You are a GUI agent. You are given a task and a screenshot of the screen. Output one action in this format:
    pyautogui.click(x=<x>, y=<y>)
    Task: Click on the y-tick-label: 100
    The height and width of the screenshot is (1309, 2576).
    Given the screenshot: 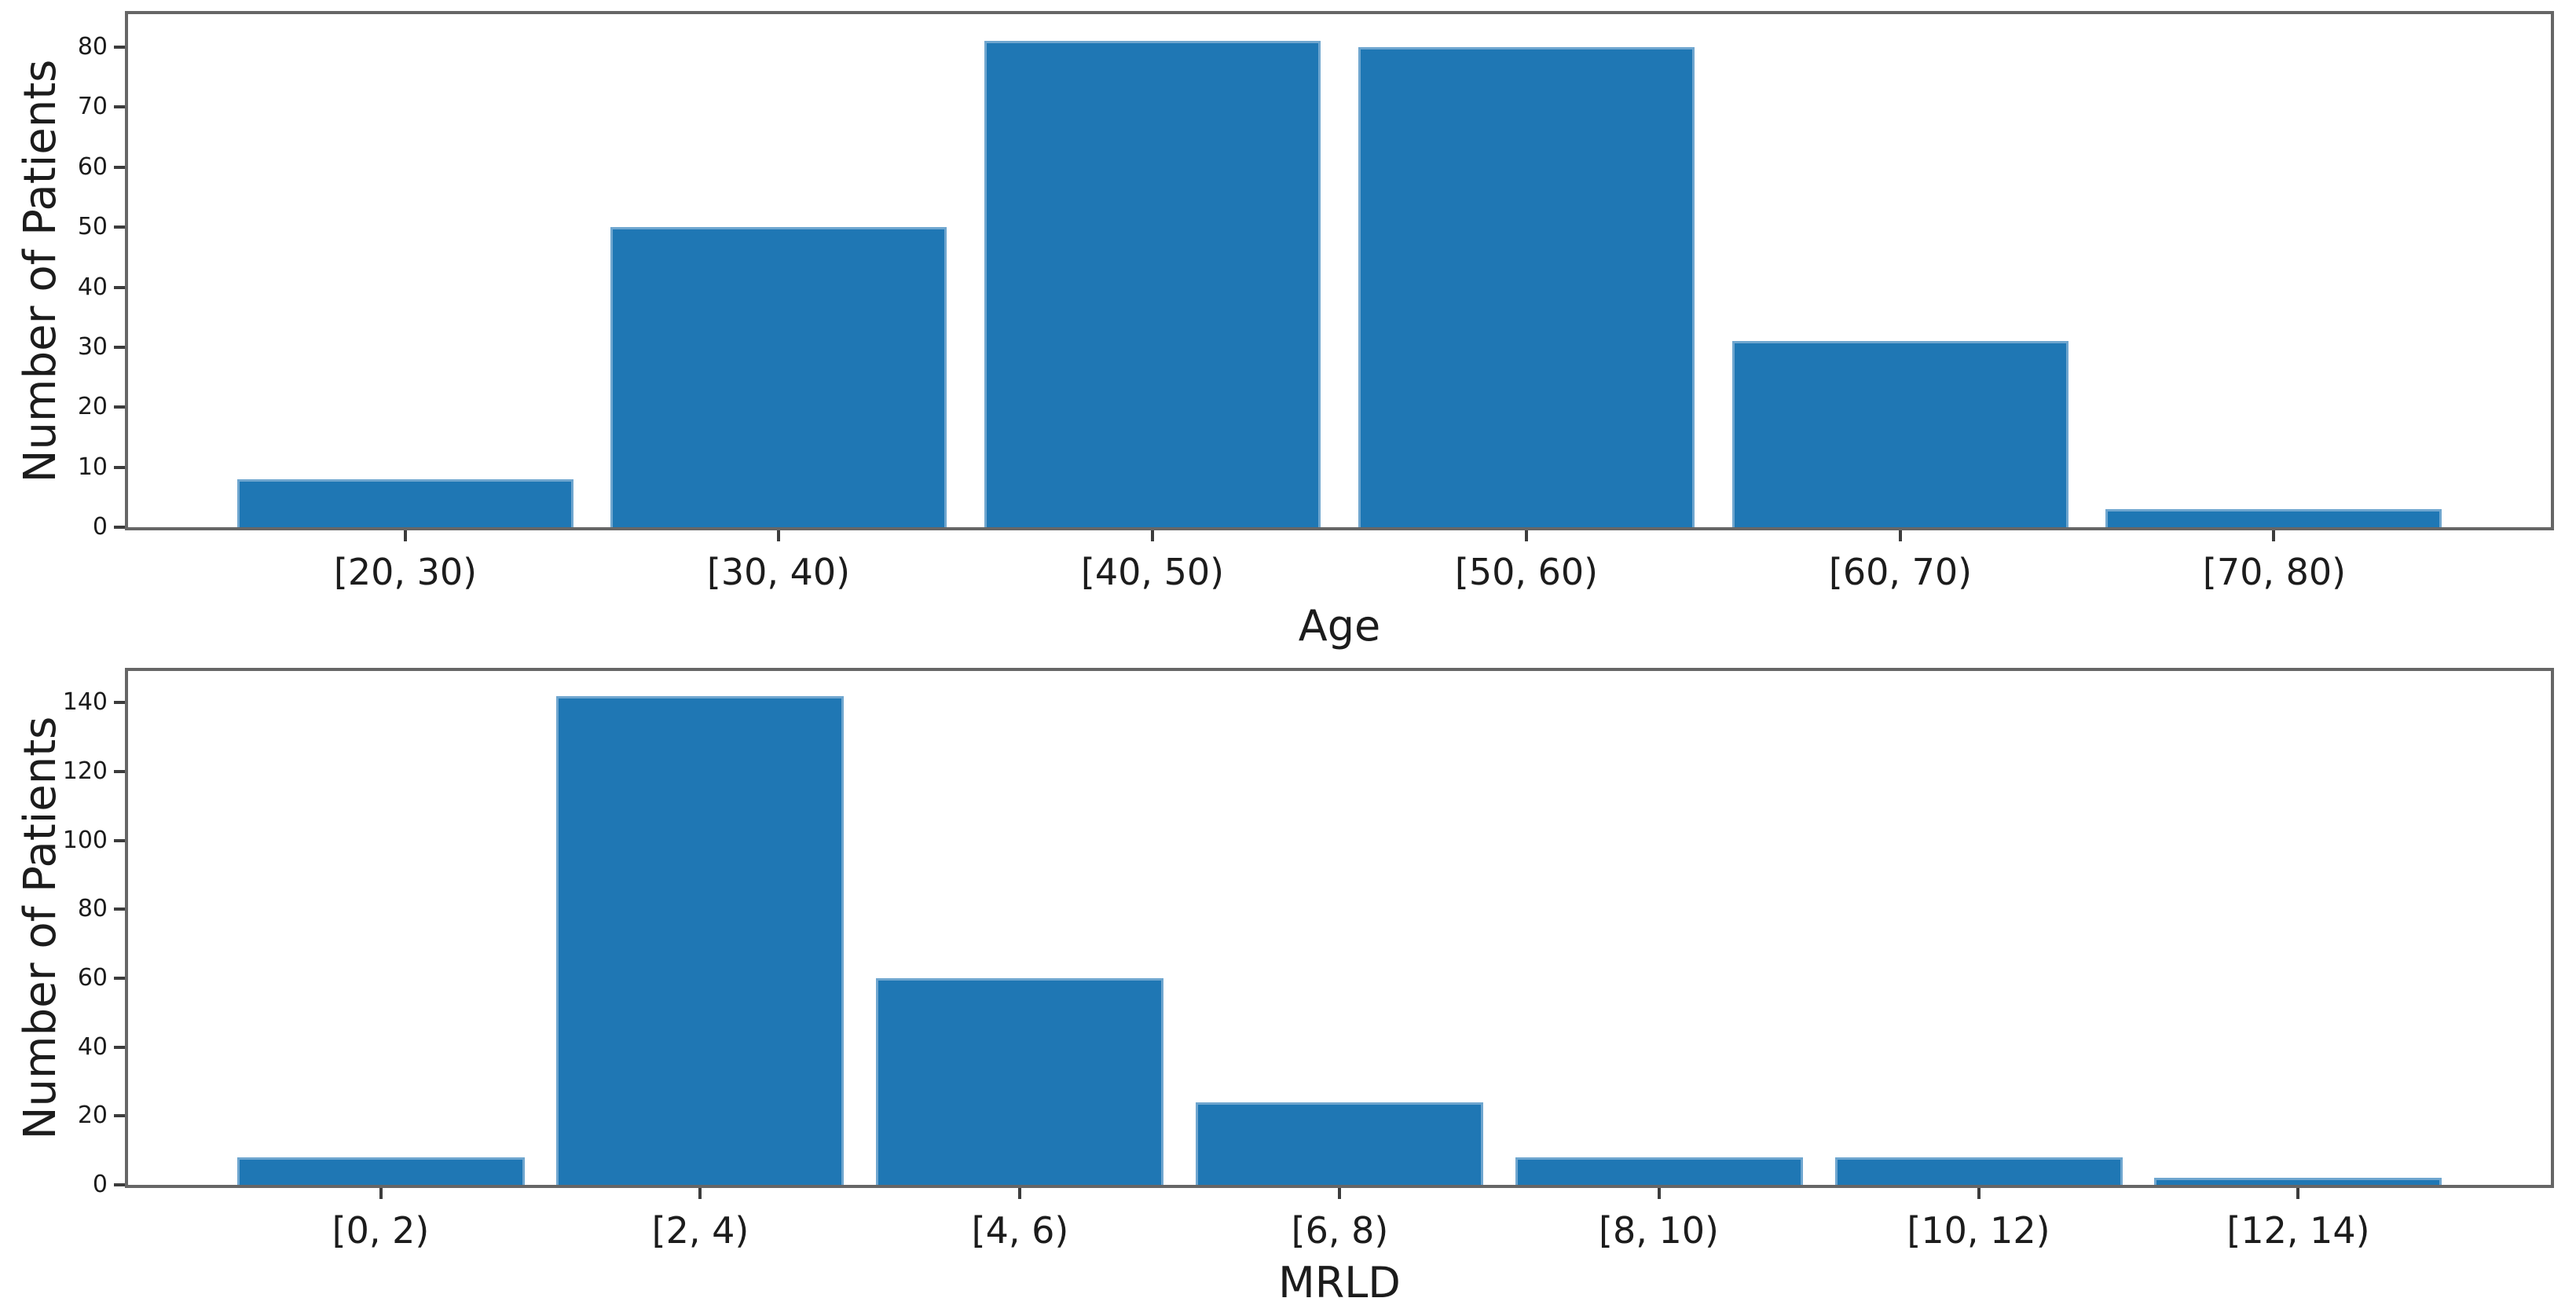 What is the action you would take?
    pyautogui.click(x=85, y=840)
    